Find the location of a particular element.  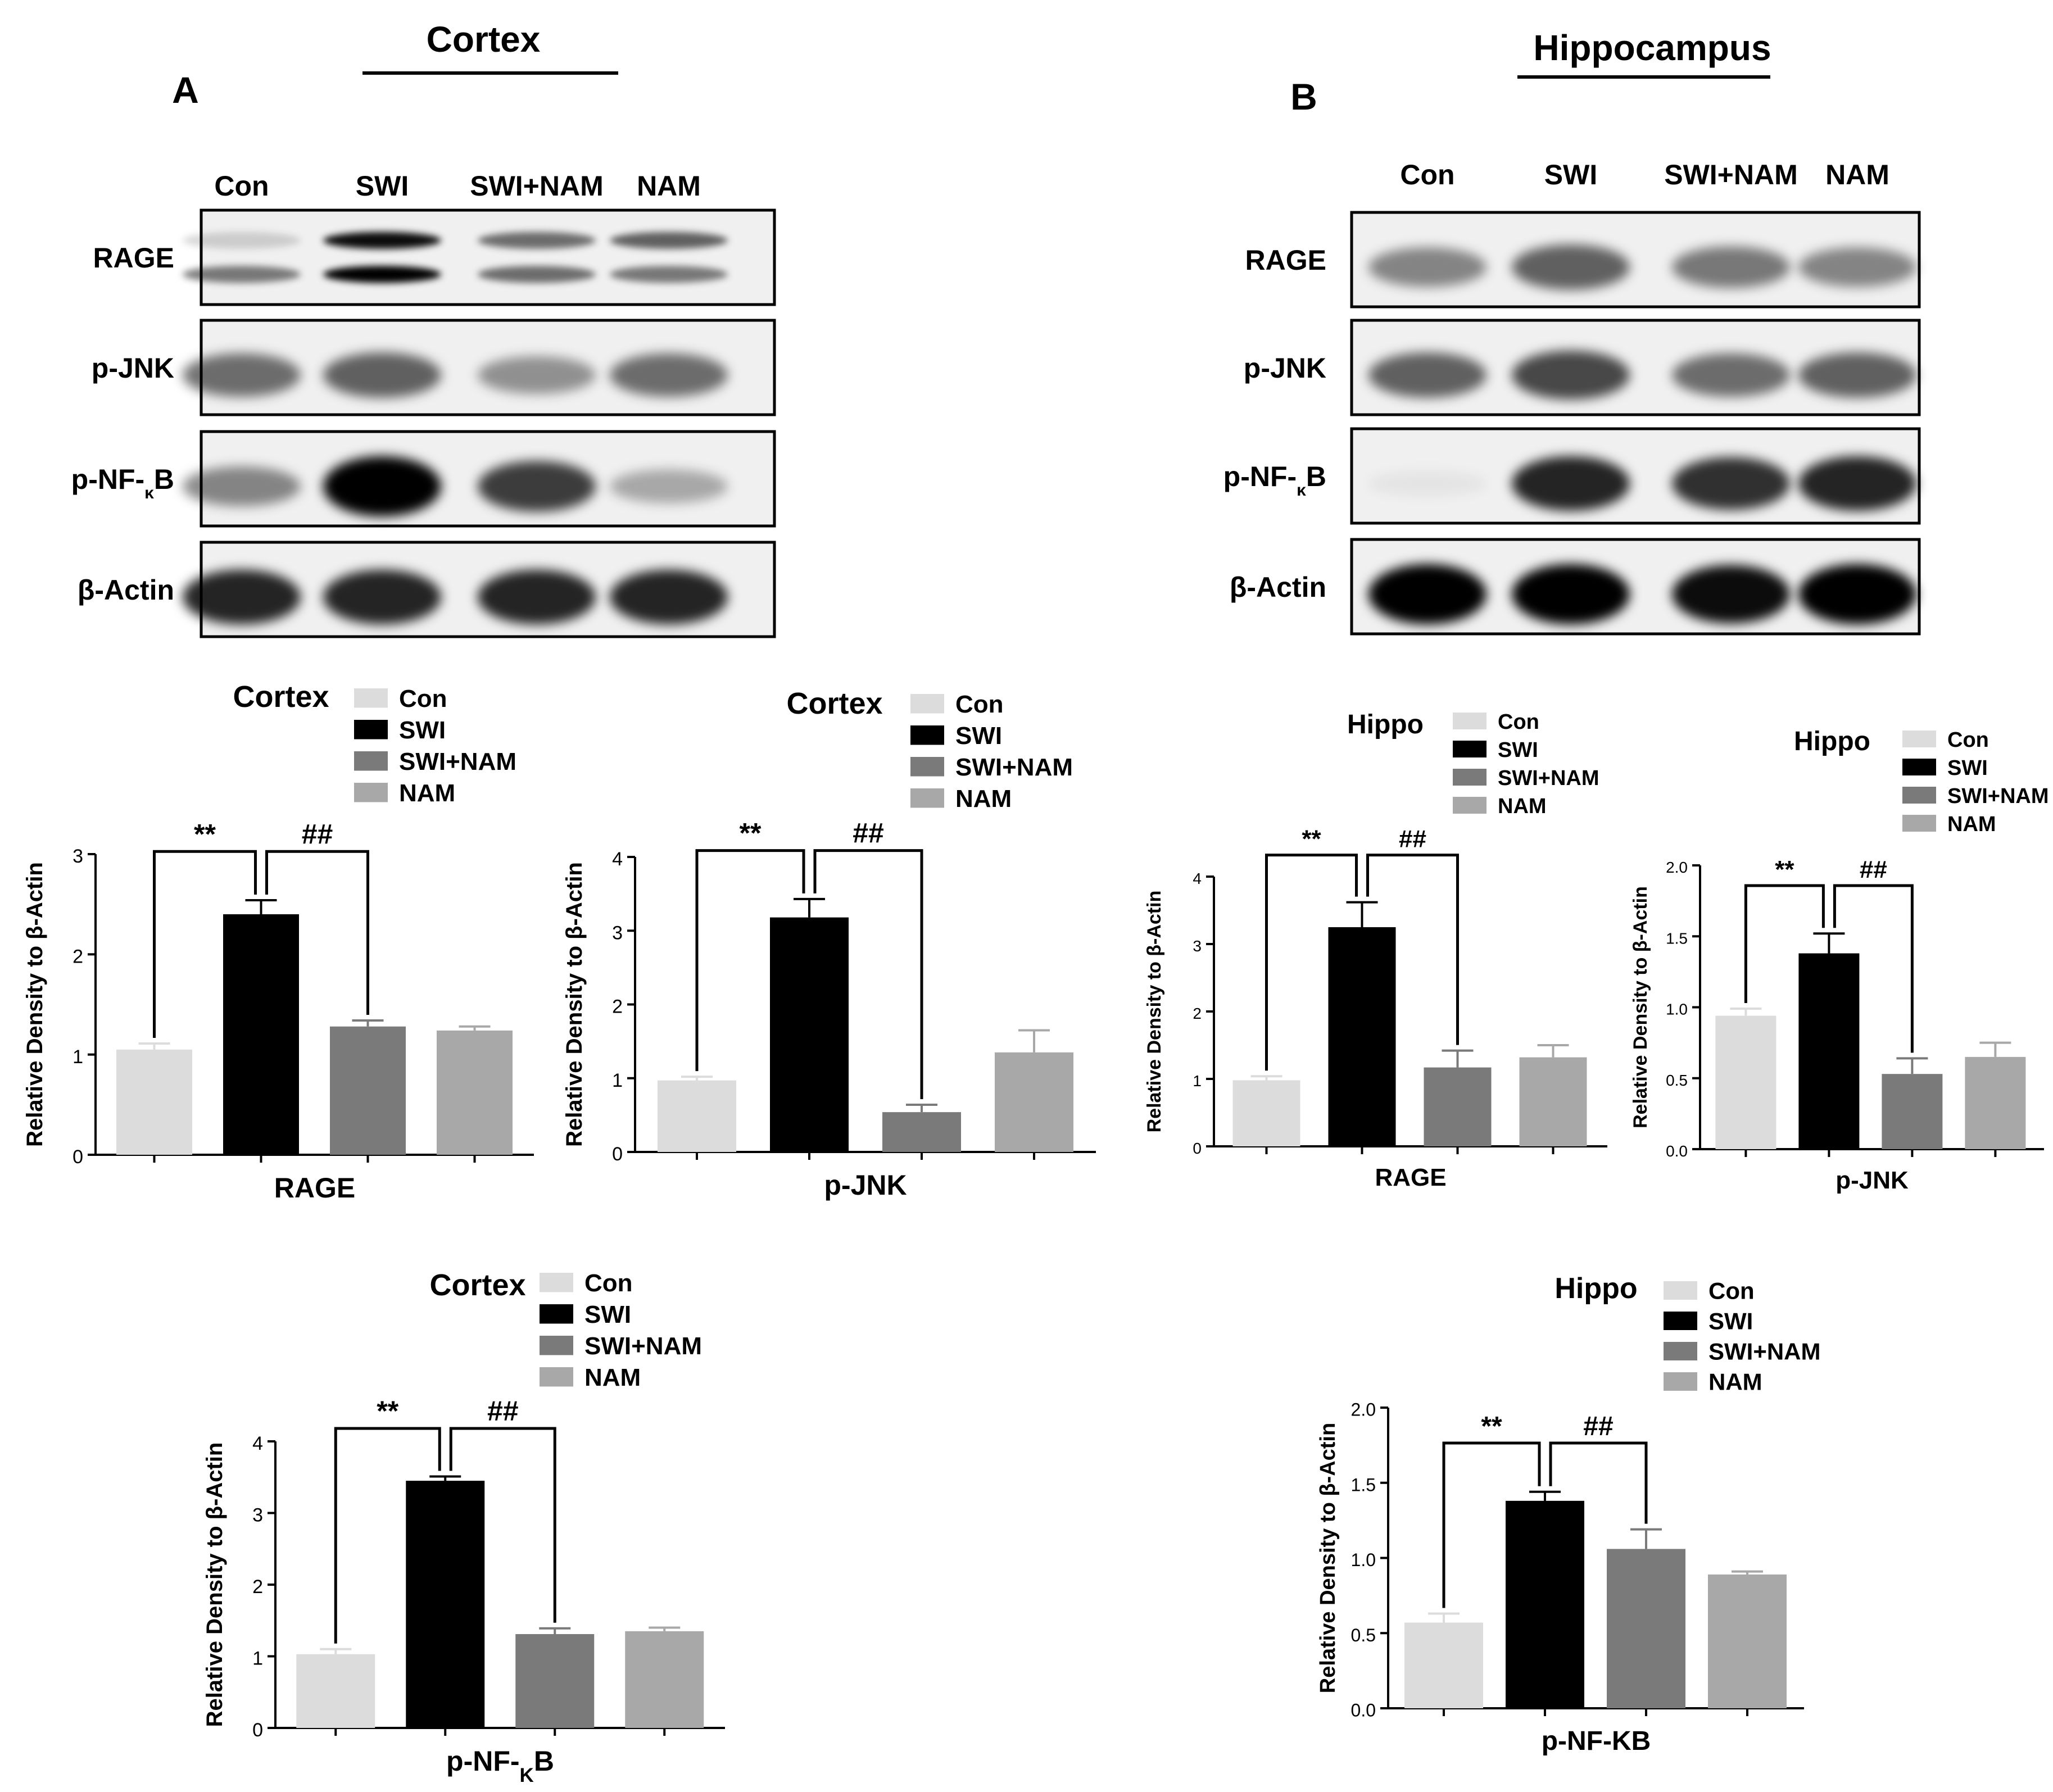

lane-label-swi-nam: SWI+NAM is located at coordinates (1731, 175).